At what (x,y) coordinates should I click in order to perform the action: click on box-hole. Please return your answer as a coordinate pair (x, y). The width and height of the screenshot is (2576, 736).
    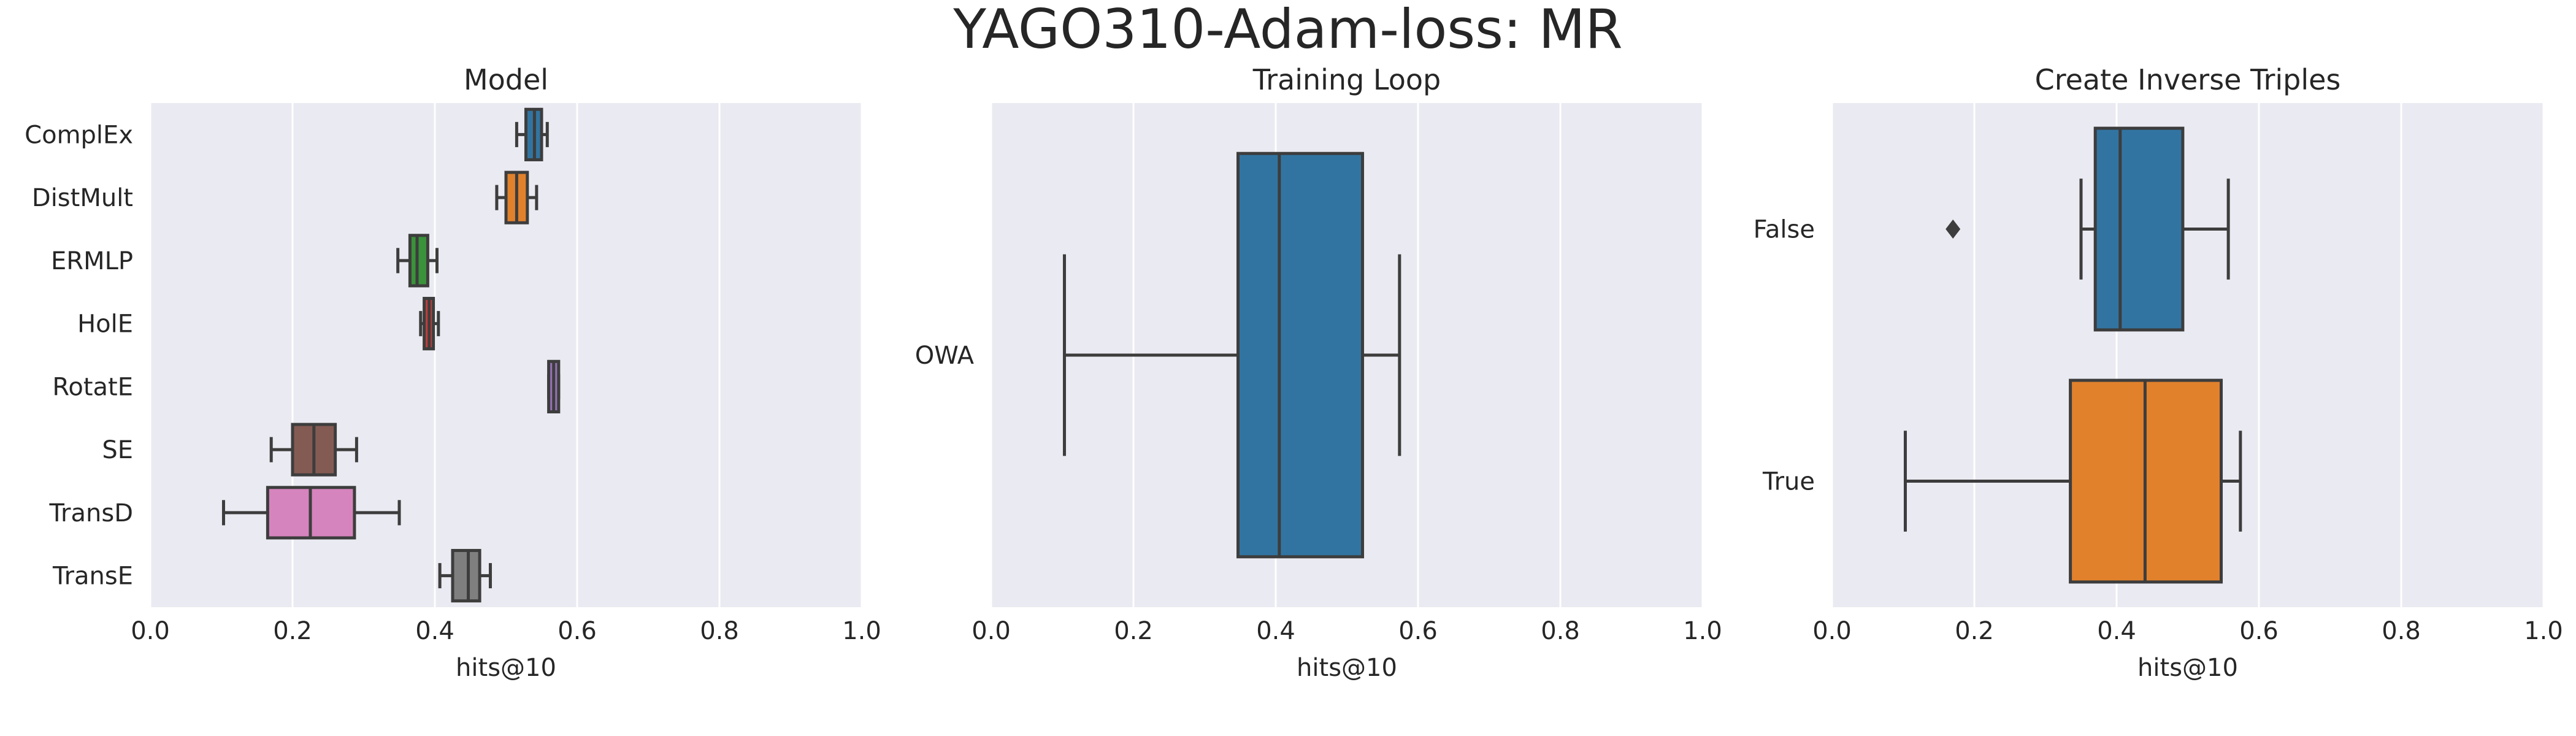
    Looking at the image, I should click on (429, 324).